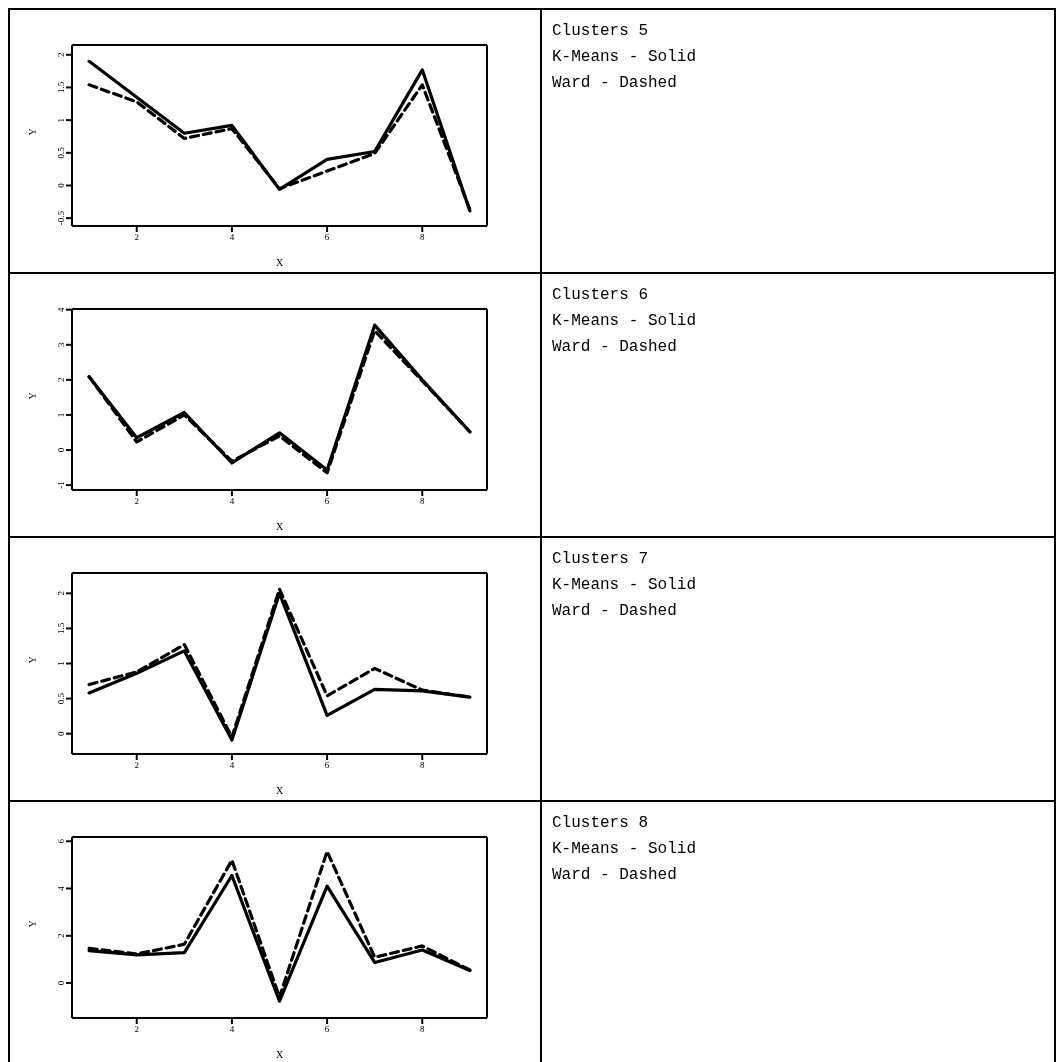 This screenshot has width=1056, height=1062. I want to click on y-tick-label: -1, so click(61, 485).